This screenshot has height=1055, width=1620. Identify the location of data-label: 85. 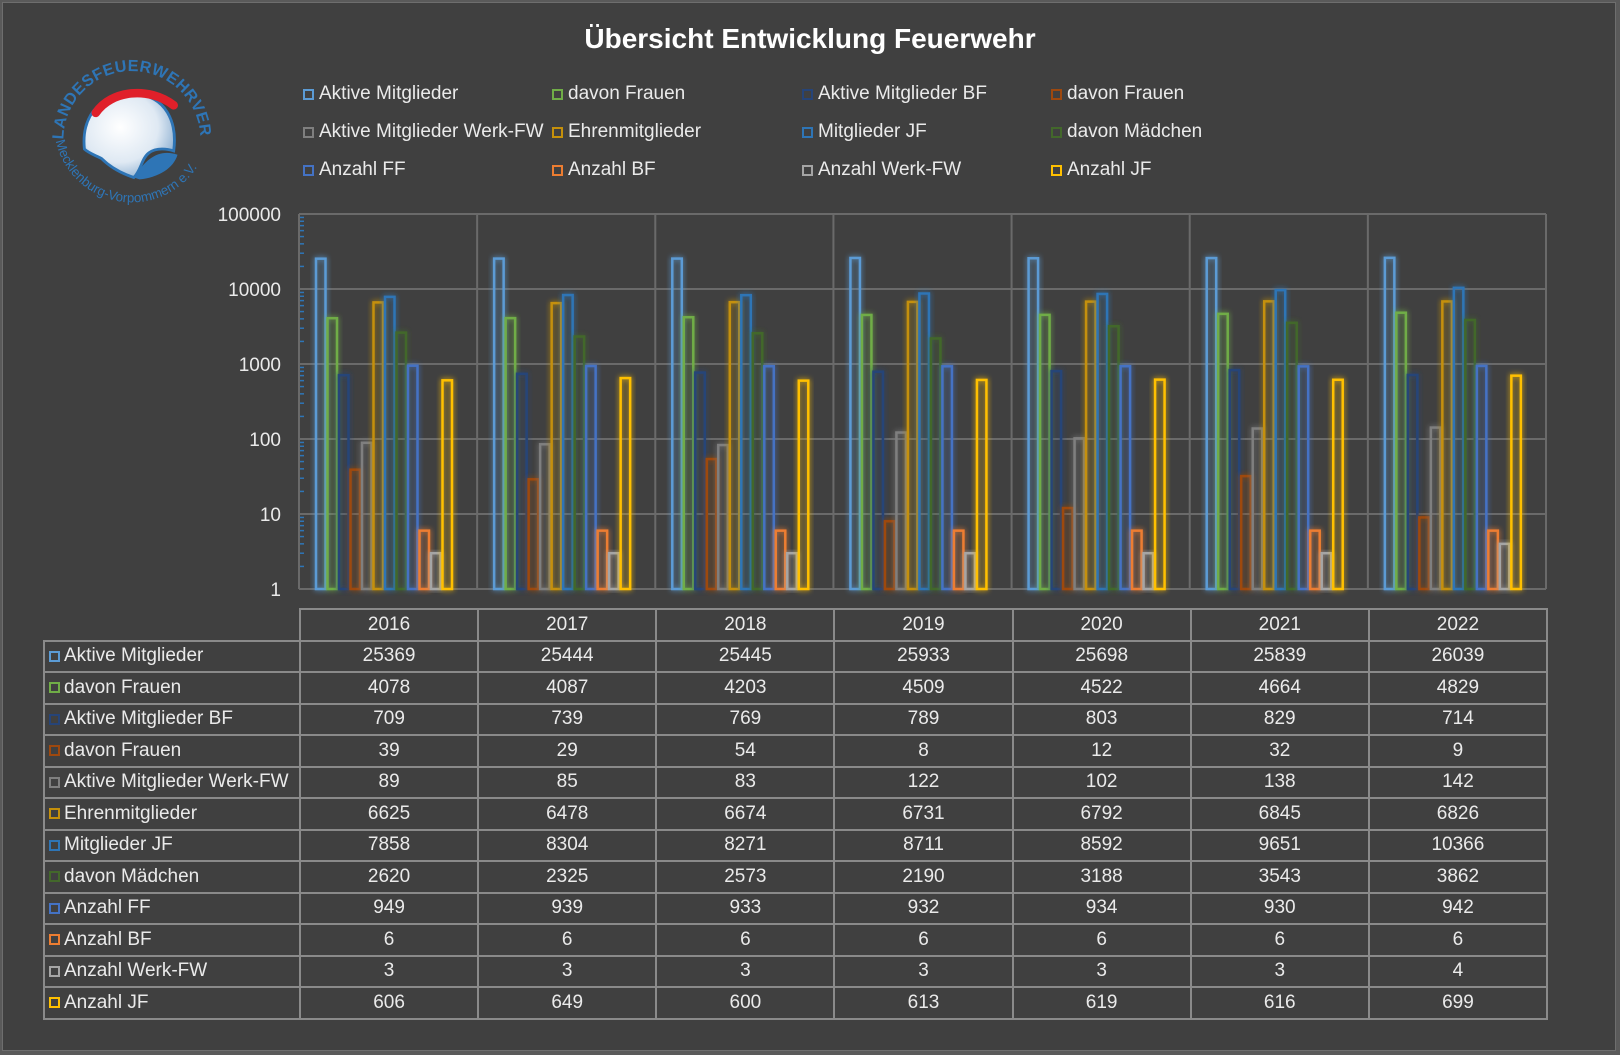
(567, 782).